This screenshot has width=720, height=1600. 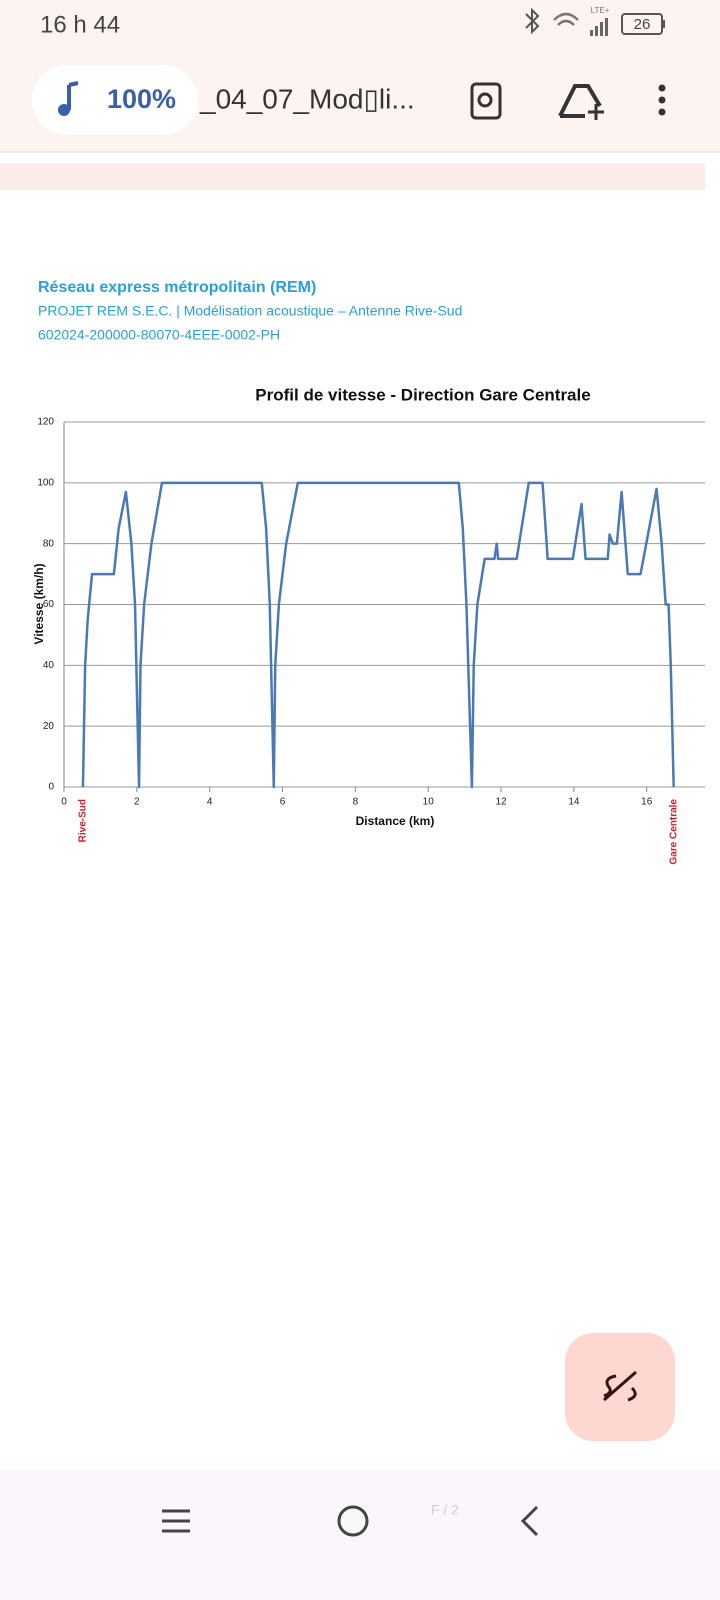 I want to click on search-doc-lens, so click(x=485, y=100).